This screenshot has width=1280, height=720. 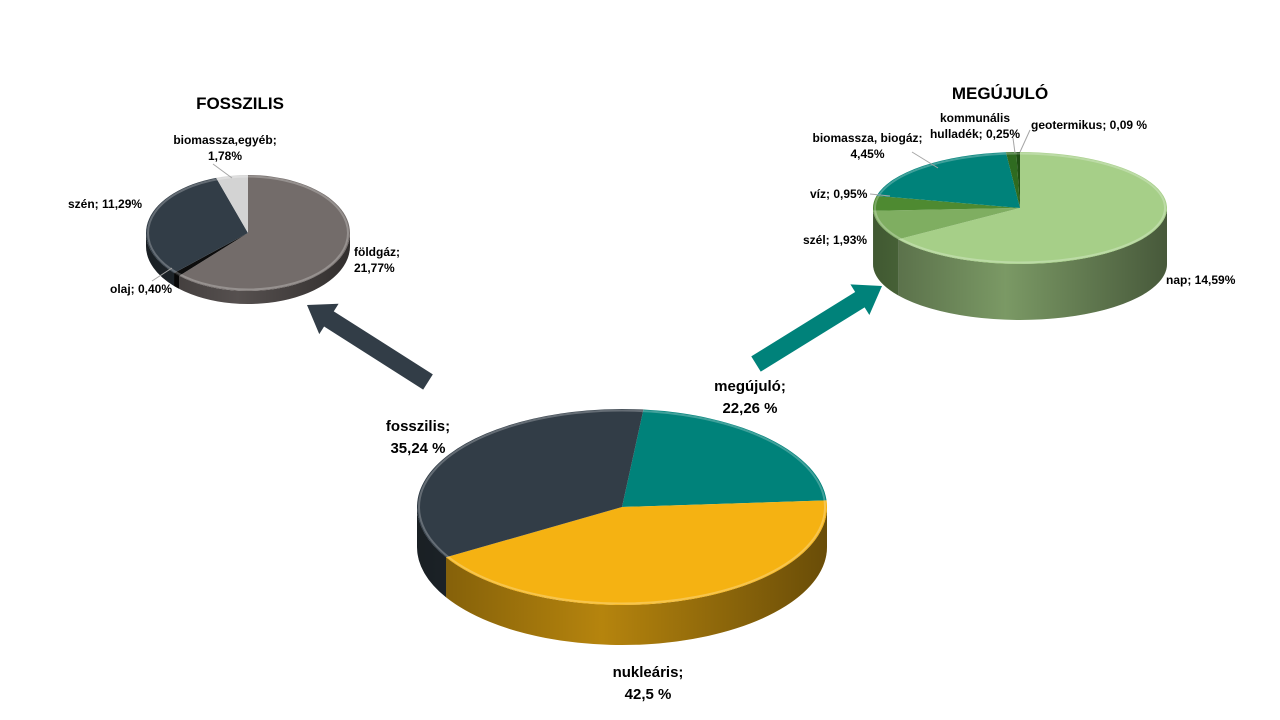 What do you see at coordinates (530, 483) in the screenshot?
I see `main-slice-fosszilis` at bounding box center [530, 483].